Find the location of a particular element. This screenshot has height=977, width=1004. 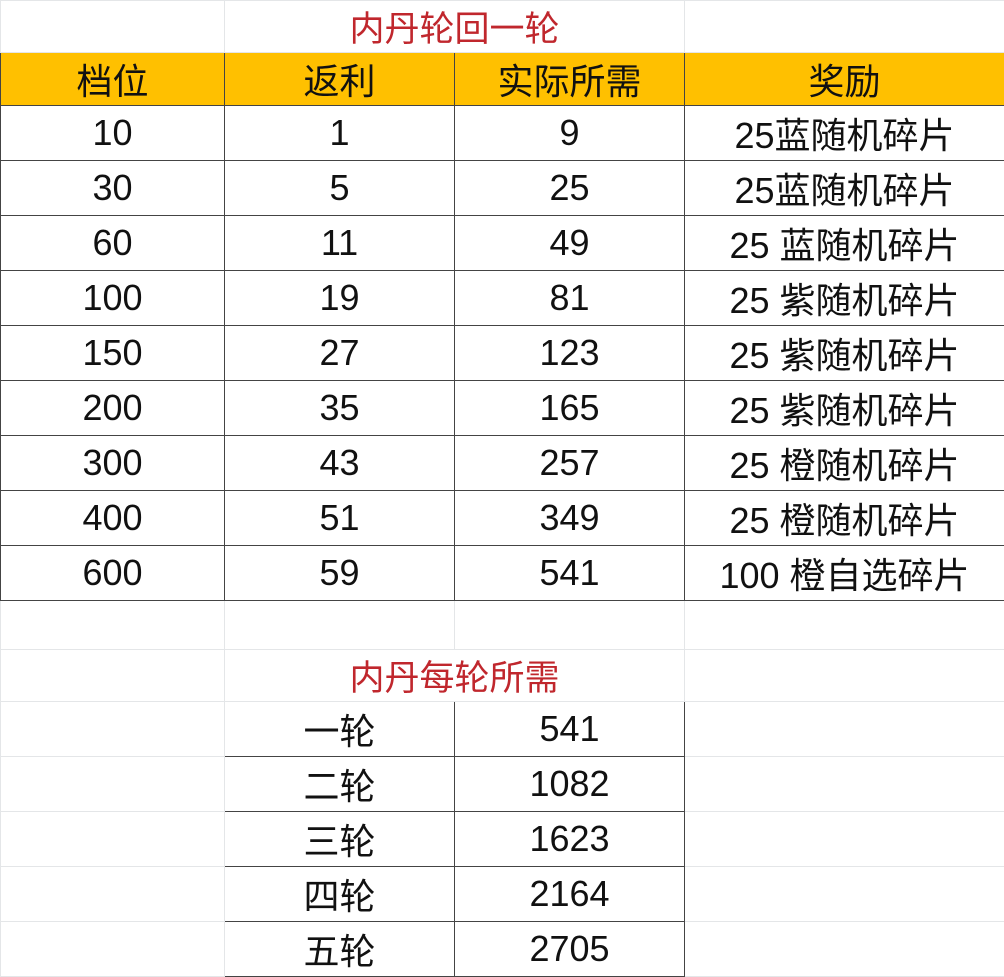

table-cell: 59 is located at coordinates (340, 573).